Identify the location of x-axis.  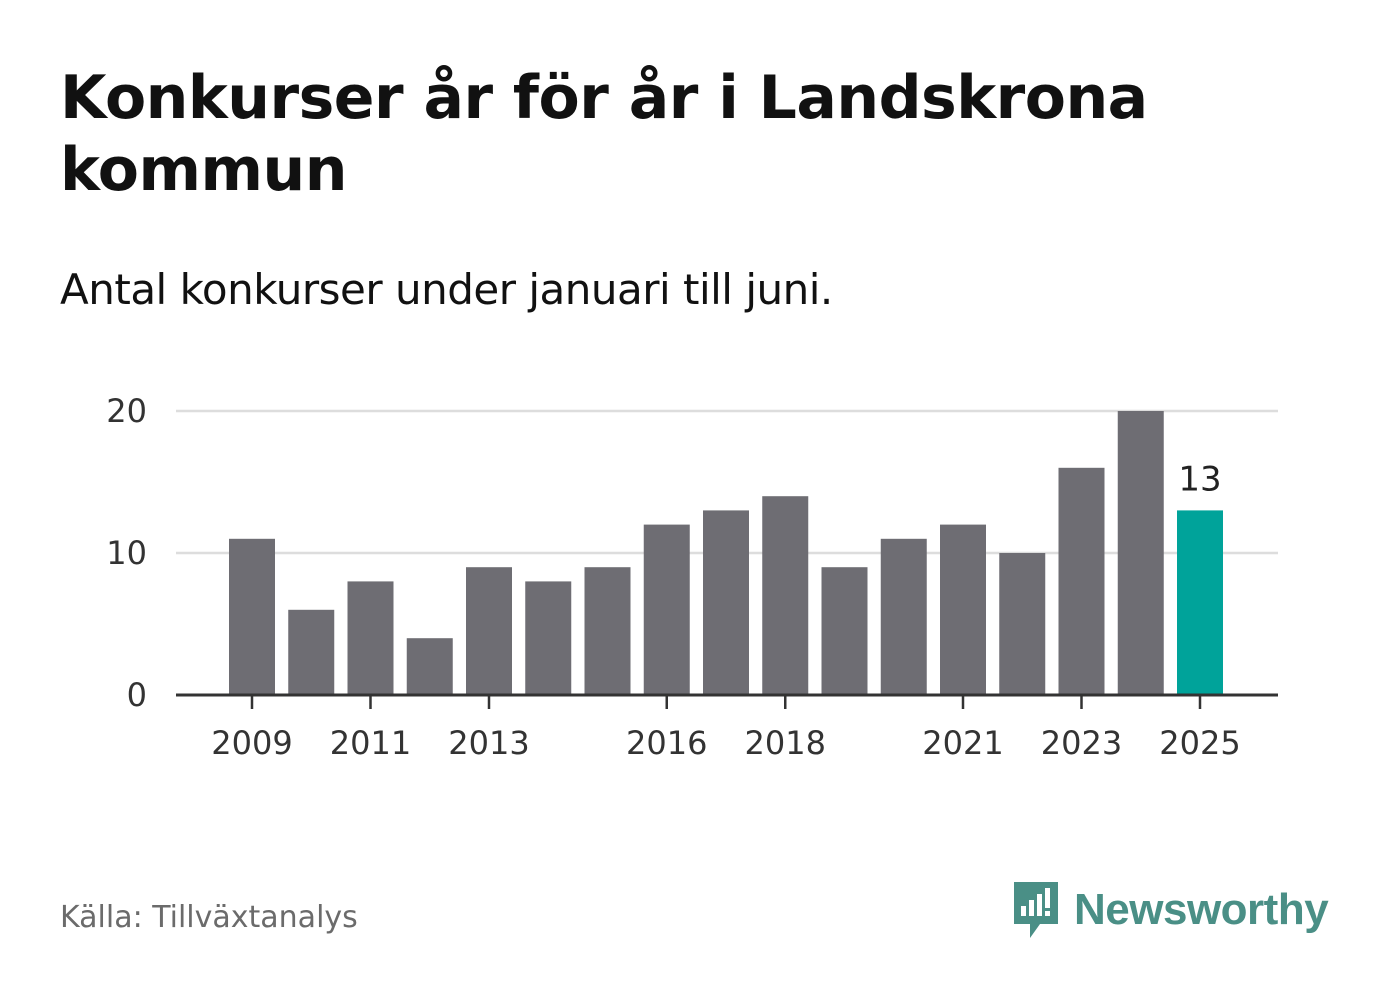
(727, 701).